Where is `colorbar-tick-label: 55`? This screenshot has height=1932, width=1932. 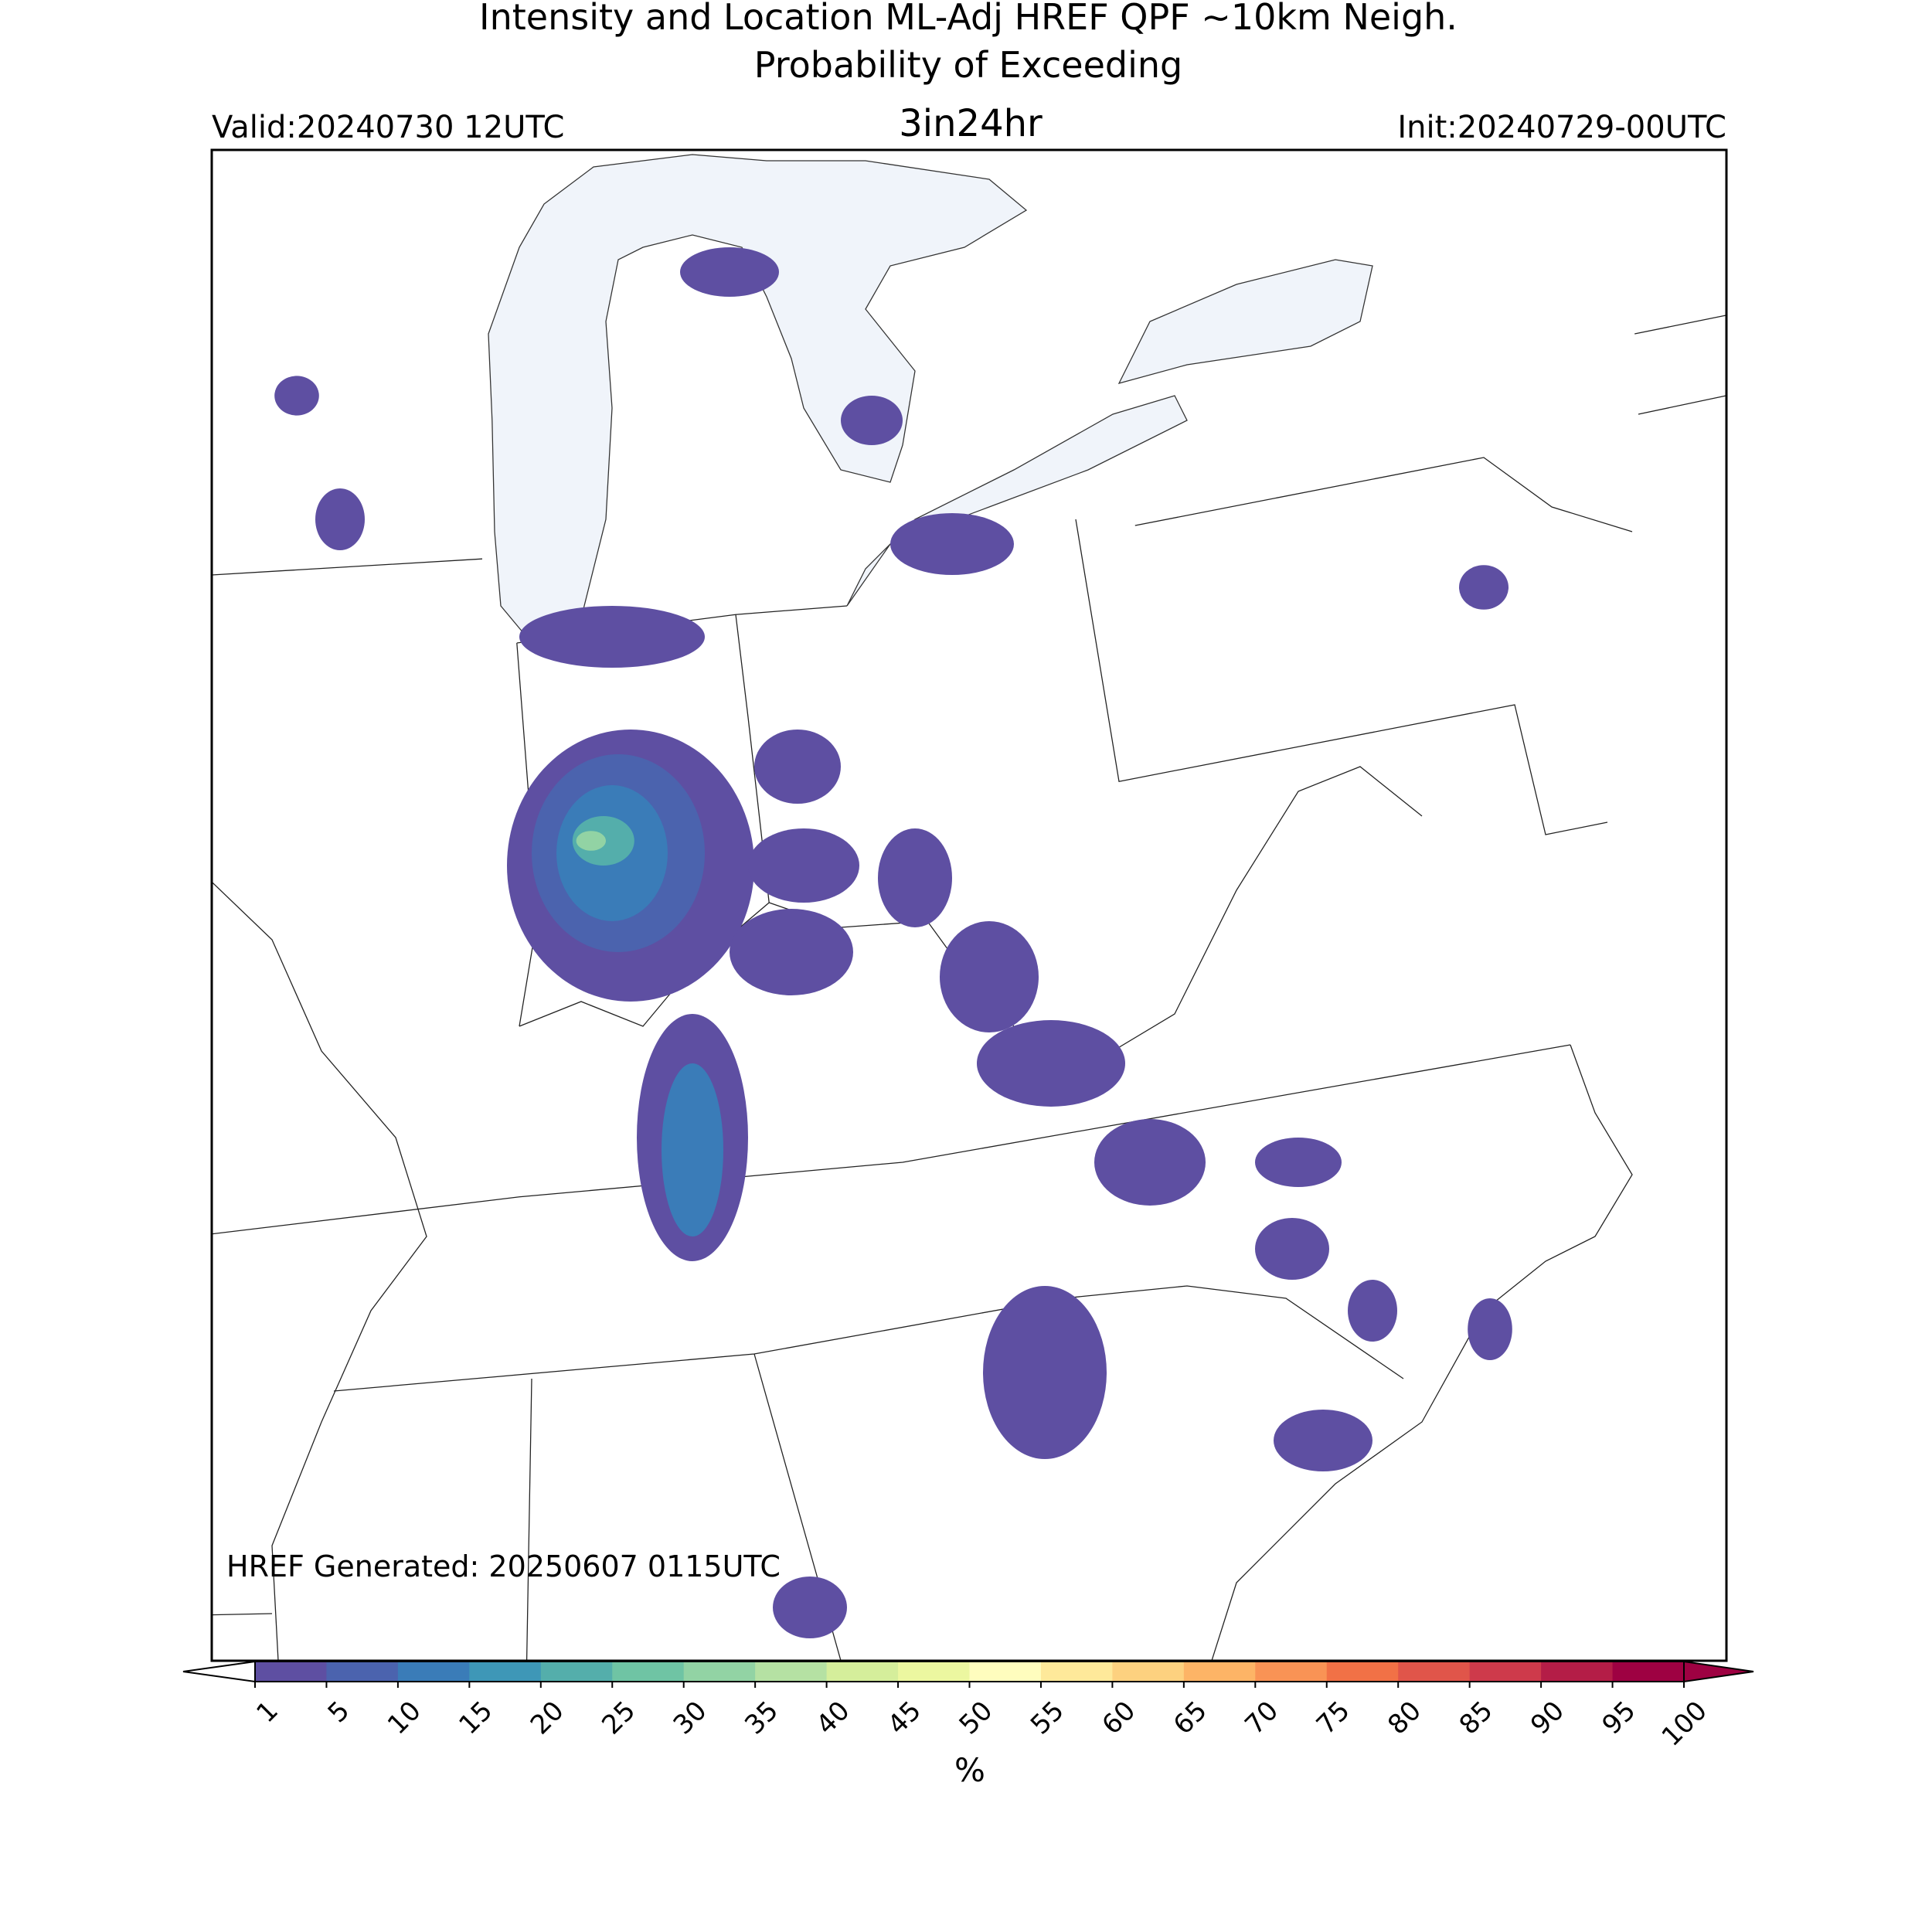 colorbar-tick-label: 55 is located at coordinates (1048, 1718).